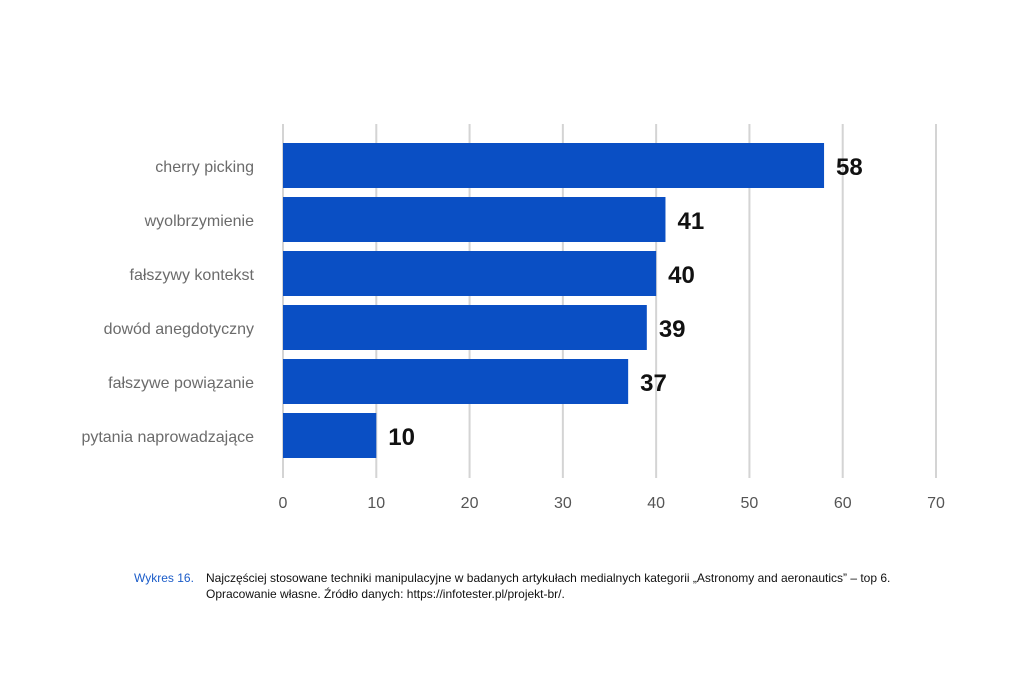  Describe the element at coordinates (401, 437) in the screenshot. I see `data-label-5: 10` at that location.